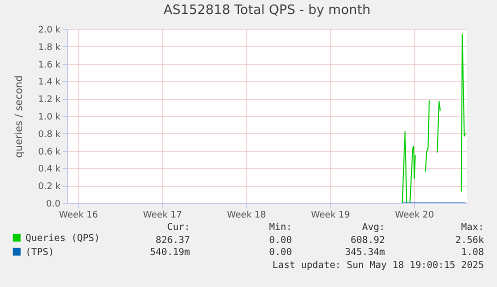 The height and width of the screenshot is (287, 497). What do you see at coordinates (178, 228) in the screenshot?
I see `text: Cur:` at bounding box center [178, 228].